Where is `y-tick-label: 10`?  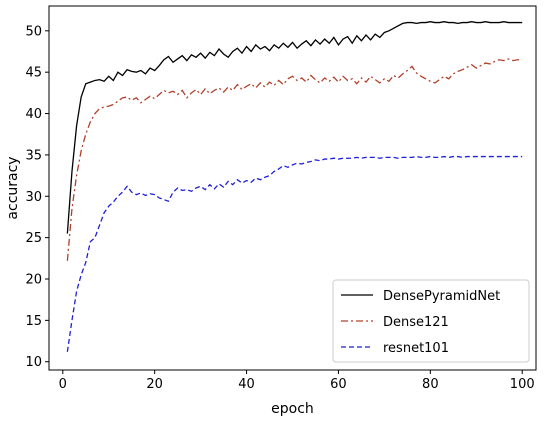
y-tick-label: 10 is located at coordinates (33, 362).